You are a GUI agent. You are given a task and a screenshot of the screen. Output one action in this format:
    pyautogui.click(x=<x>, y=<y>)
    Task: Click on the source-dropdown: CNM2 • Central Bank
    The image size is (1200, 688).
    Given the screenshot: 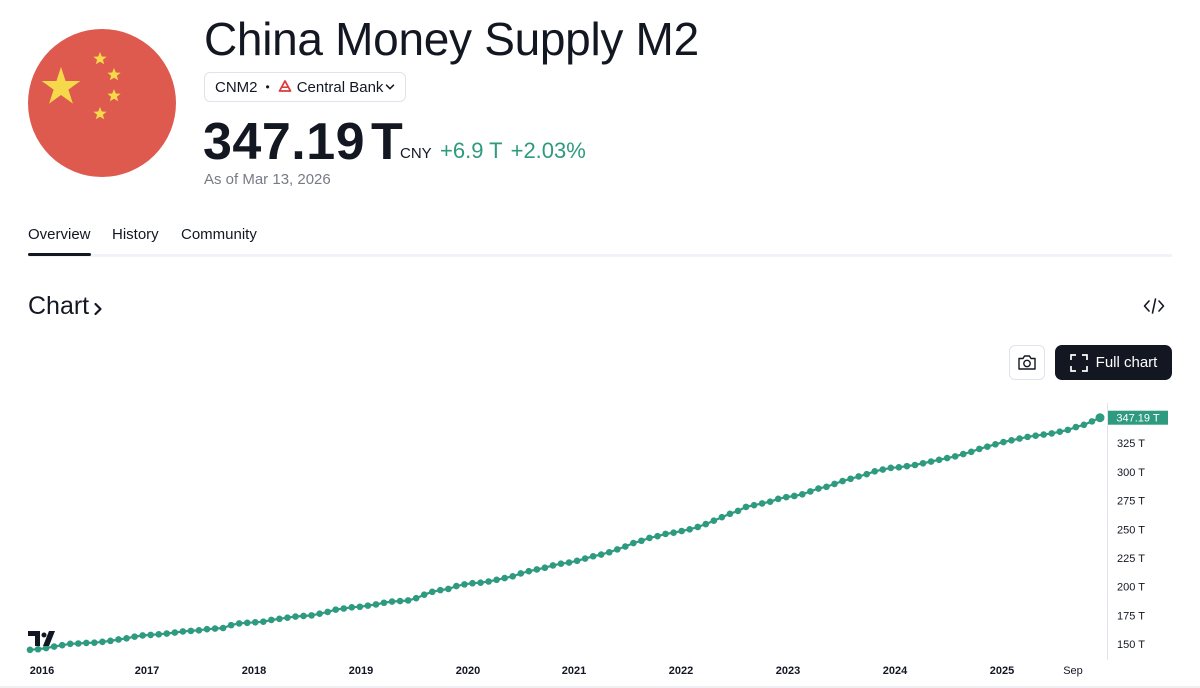 What is the action you would take?
    pyautogui.click(x=305, y=87)
    